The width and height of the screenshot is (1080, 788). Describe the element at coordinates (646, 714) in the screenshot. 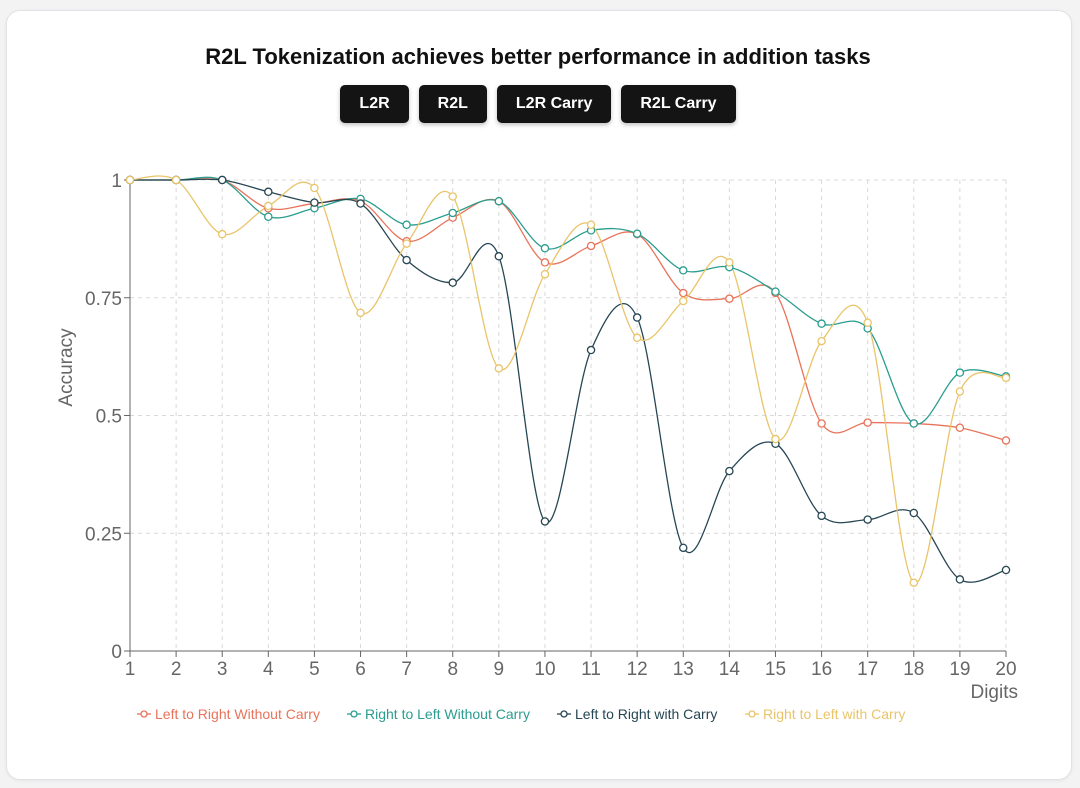

I see `legend-item-left-to-right-with-carry: Left to Right with Carry` at that location.